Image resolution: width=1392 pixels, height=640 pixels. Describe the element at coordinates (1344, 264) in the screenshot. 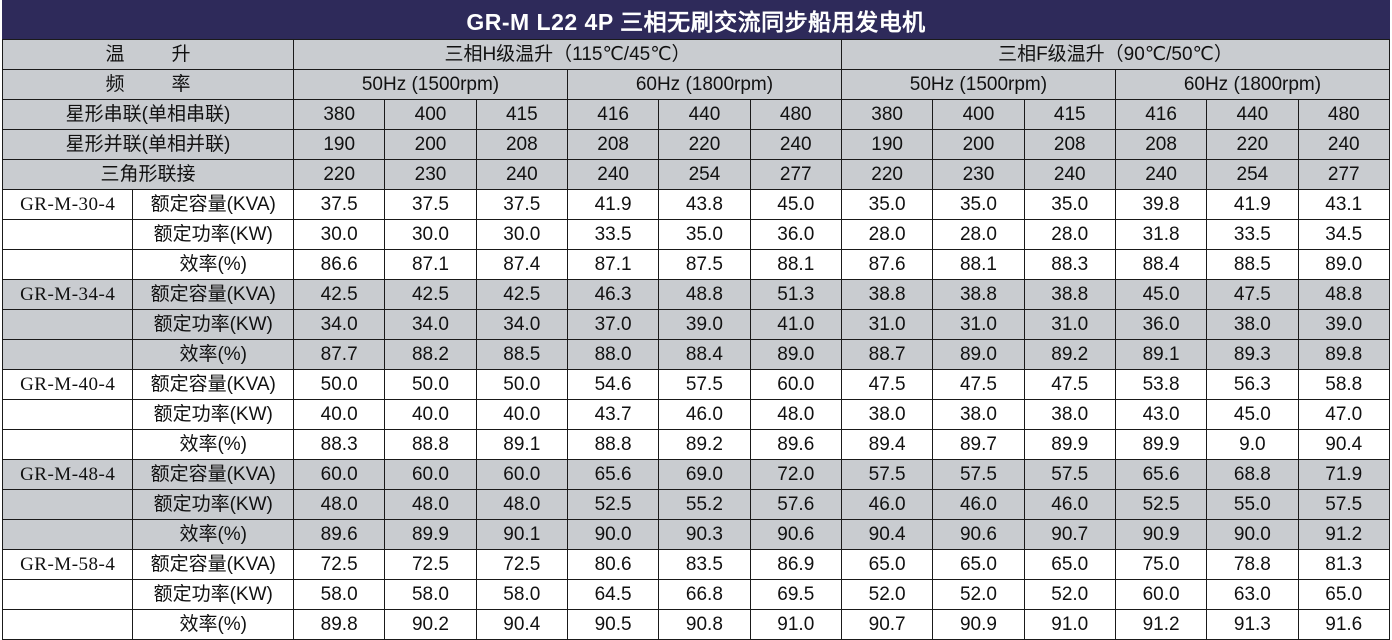

I see `data-cell: 89.0` at that location.